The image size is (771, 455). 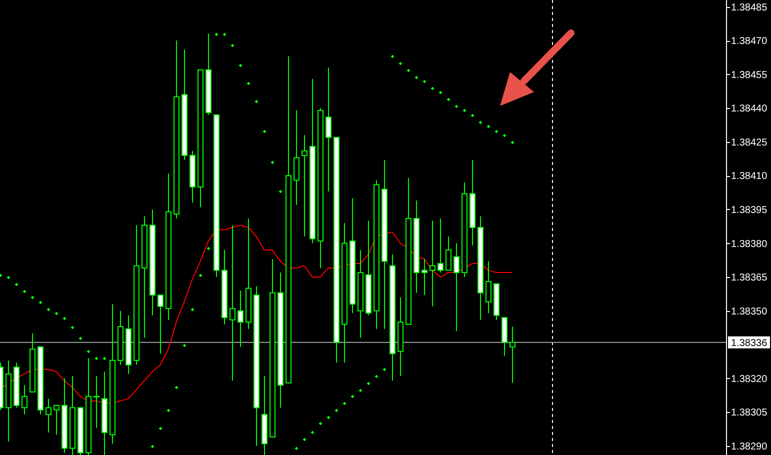 I want to click on ref-line-label: 1.38336, so click(x=749, y=343).